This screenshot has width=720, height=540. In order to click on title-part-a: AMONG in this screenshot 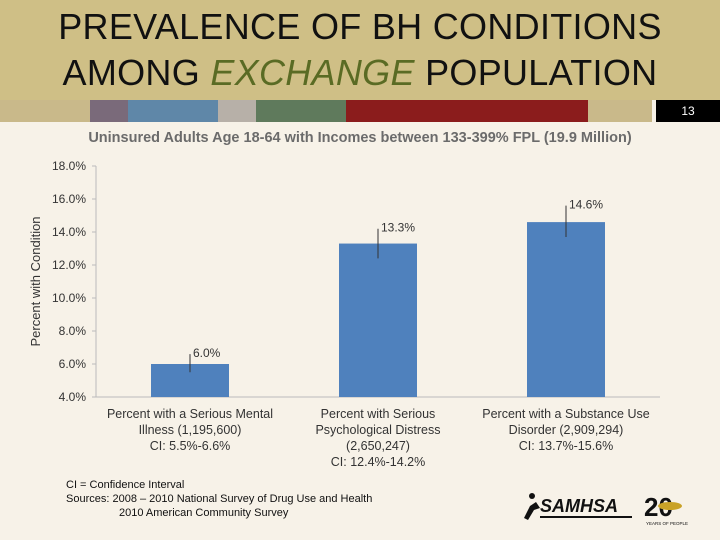, I will do `click(136, 72)`.